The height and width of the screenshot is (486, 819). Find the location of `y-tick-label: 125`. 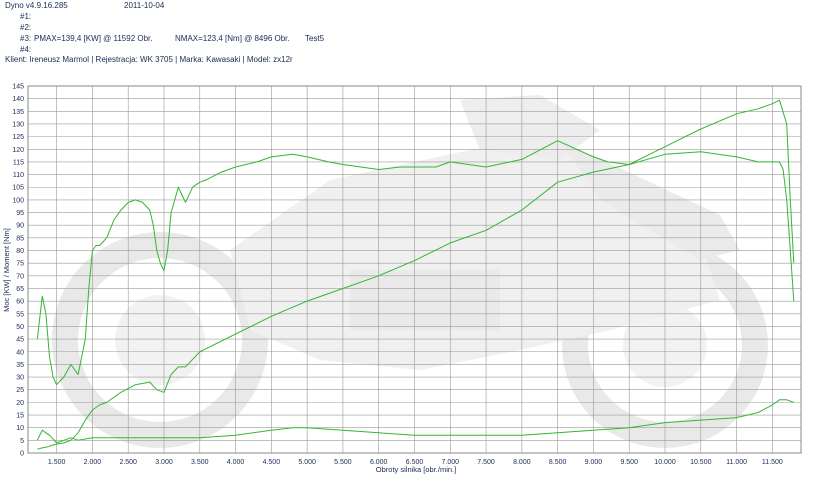

y-tick-label: 125 is located at coordinates (18, 137).